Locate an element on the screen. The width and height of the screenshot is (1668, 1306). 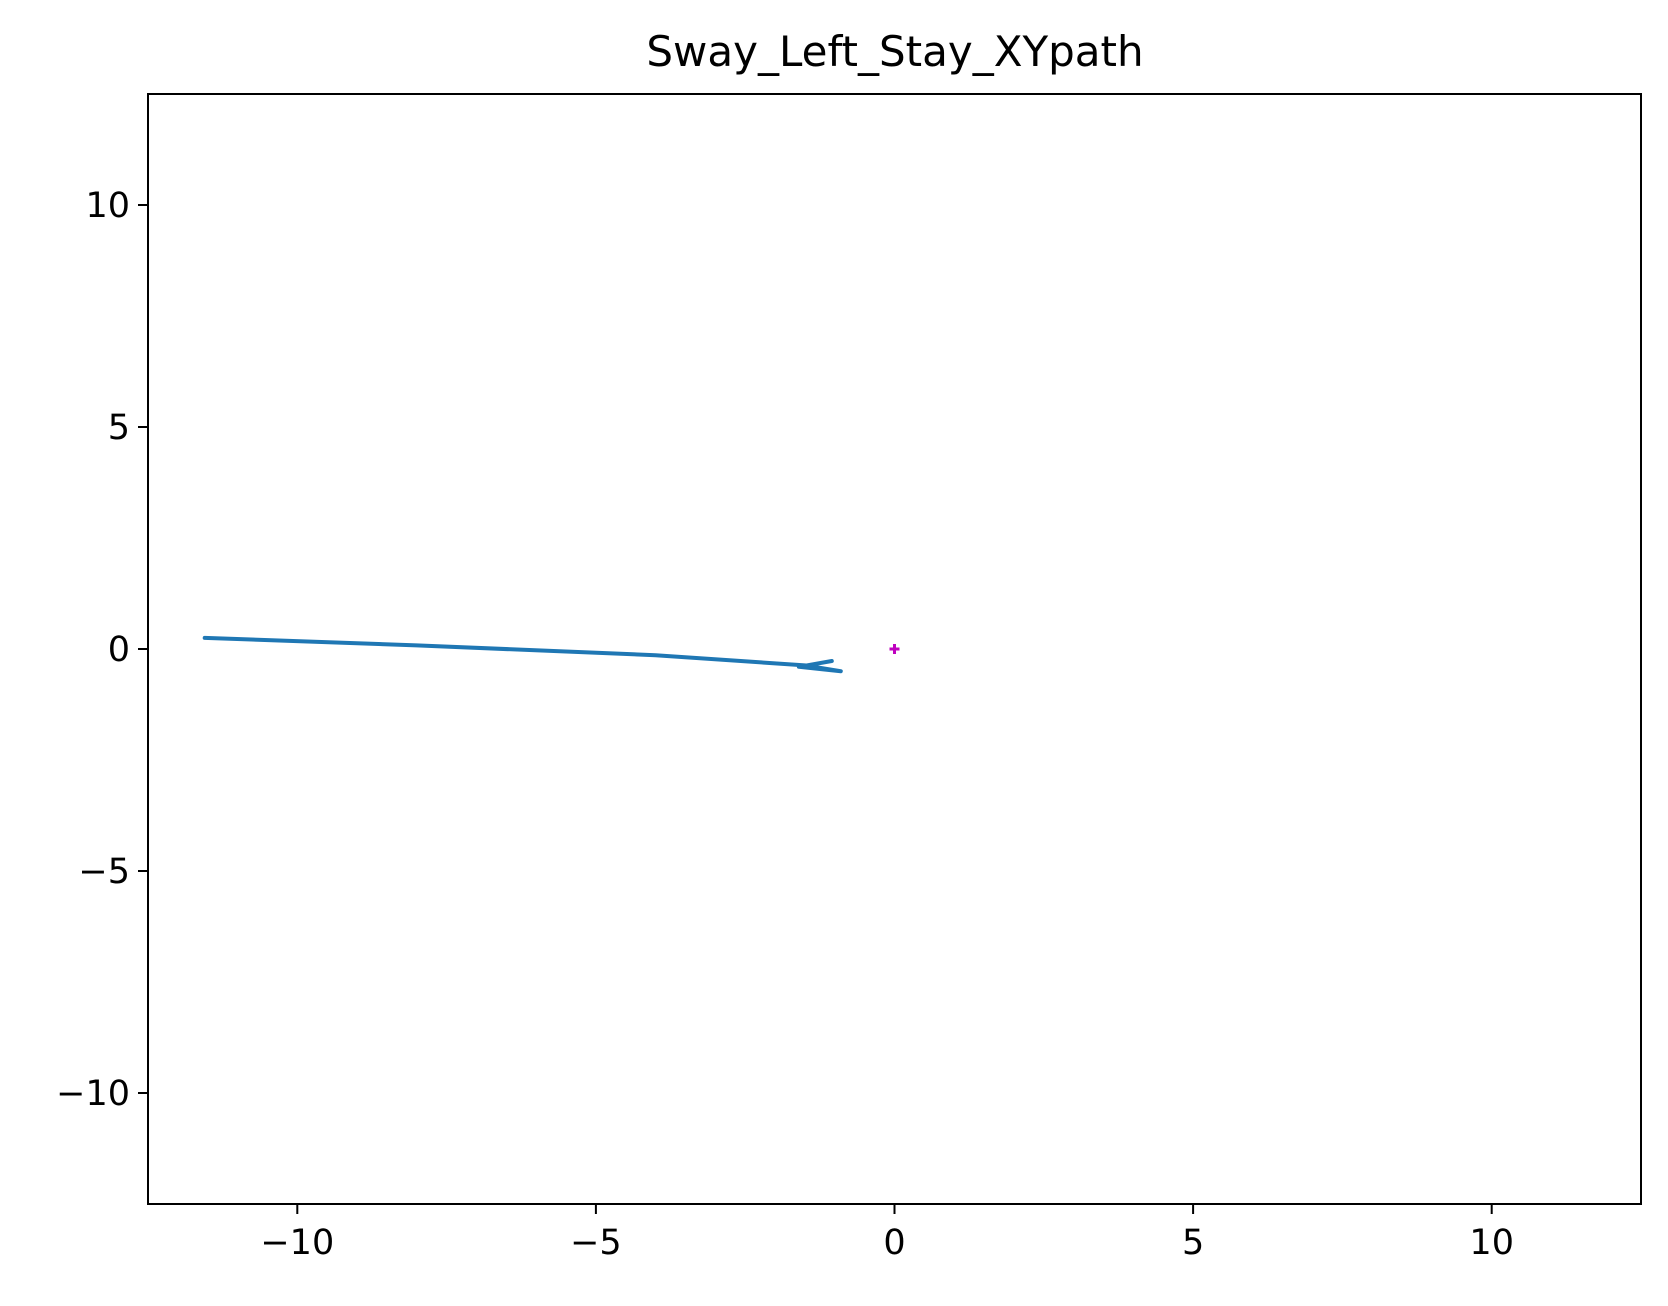
y-tick-label: 10 is located at coordinates (107, 206).